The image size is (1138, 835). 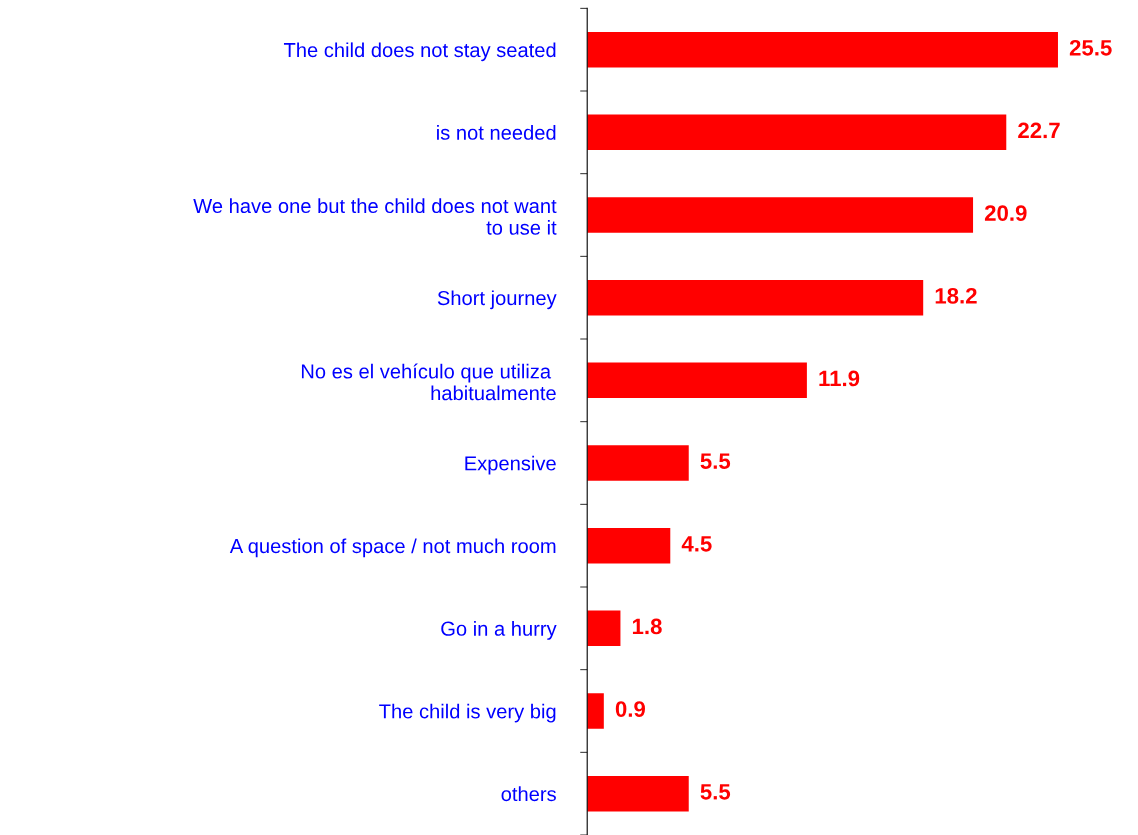 What do you see at coordinates (839, 378) in the screenshot?
I see `data-label: 11.9` at bounding box center [839, 378].